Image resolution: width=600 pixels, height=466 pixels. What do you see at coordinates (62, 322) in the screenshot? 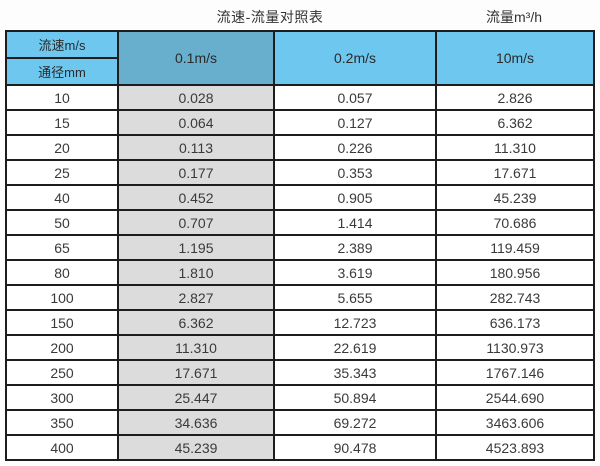
I see `diameter-cell: 150` at bounding box center [62, 322].